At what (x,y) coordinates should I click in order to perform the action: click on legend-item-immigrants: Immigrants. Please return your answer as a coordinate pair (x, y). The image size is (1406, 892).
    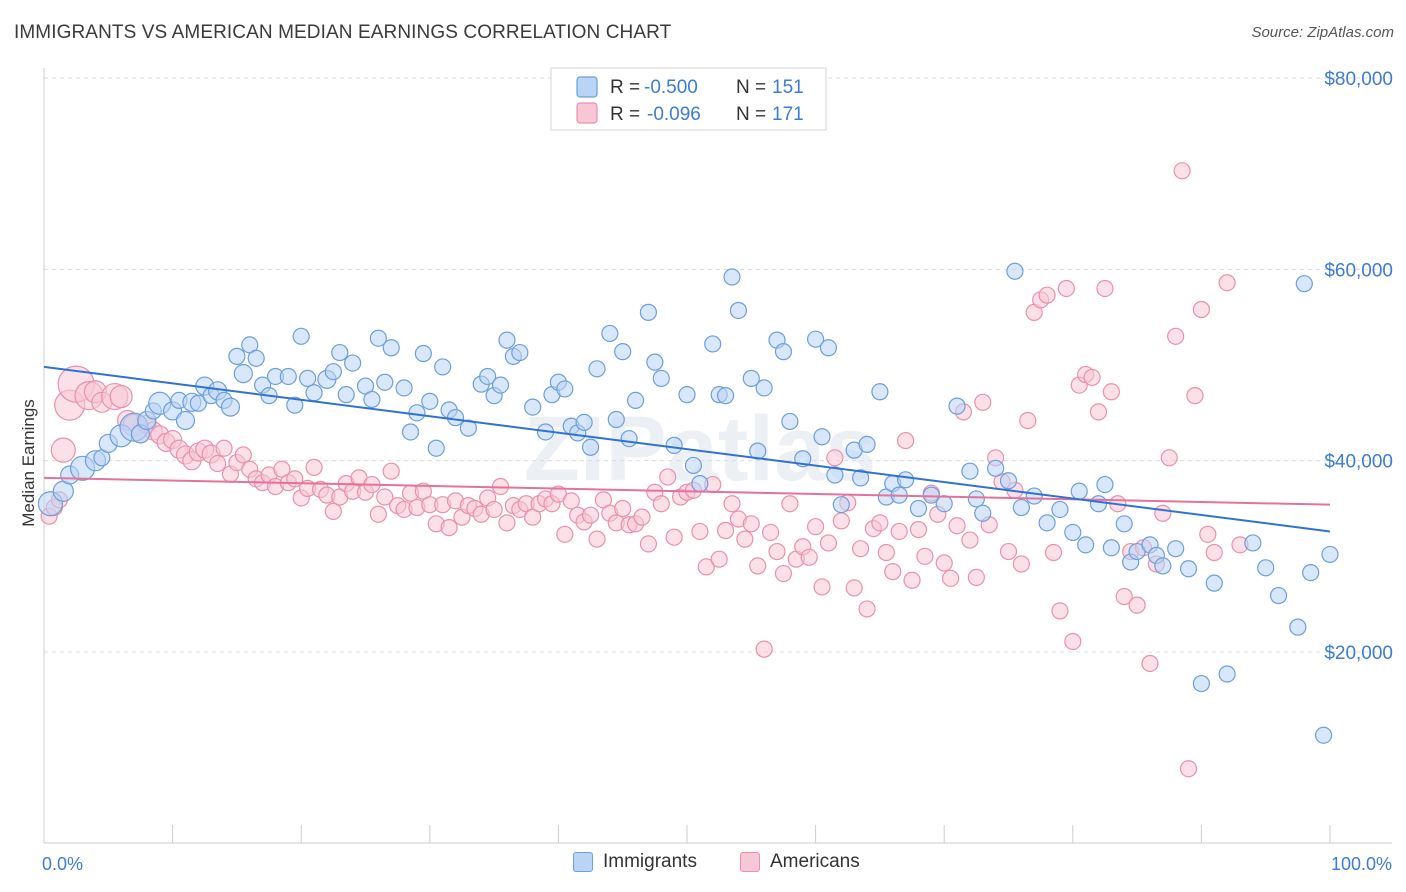
    Looking at the image, I should click on (635, 862).